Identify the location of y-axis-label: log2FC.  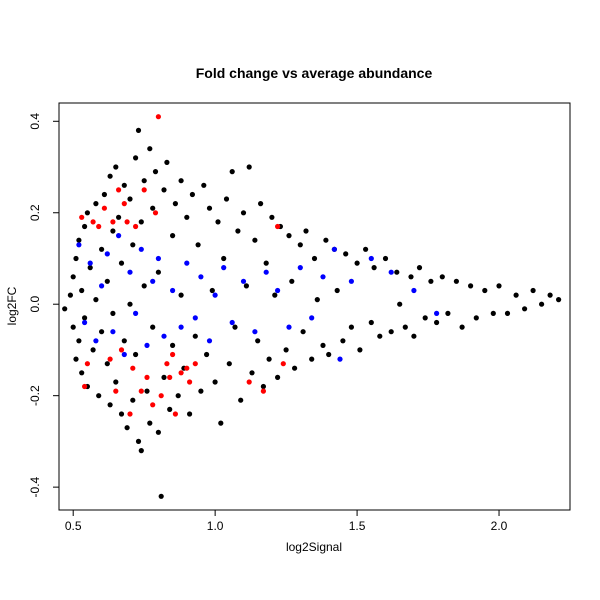
(12, 305).